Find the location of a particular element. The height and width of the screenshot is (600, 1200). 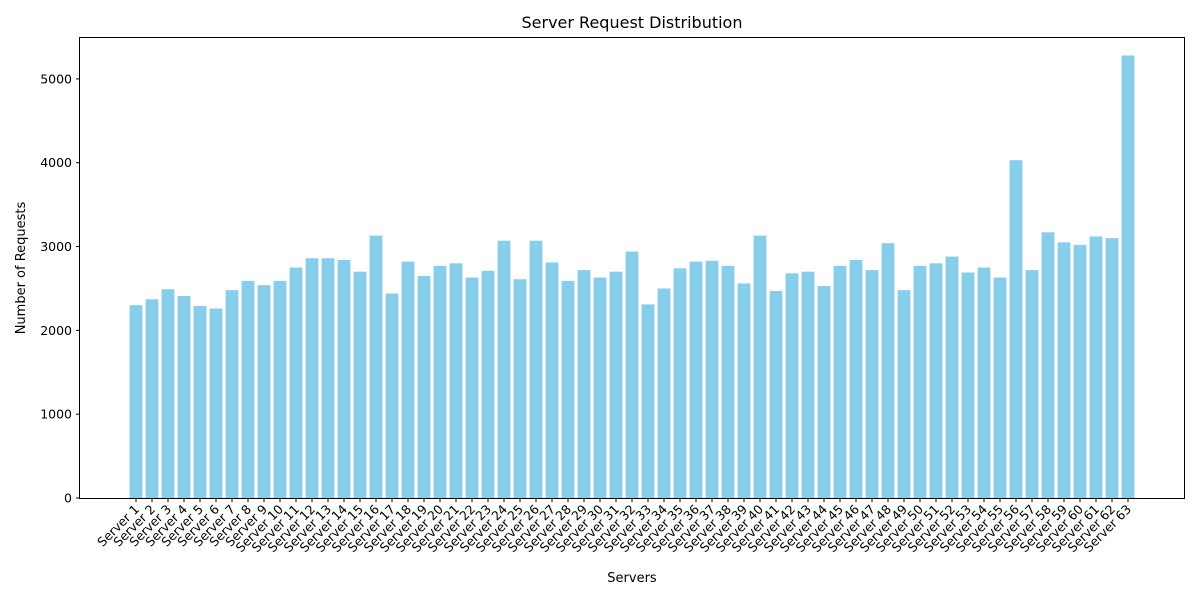

x-axis-label: Servers is located at coordinates (632, 578).